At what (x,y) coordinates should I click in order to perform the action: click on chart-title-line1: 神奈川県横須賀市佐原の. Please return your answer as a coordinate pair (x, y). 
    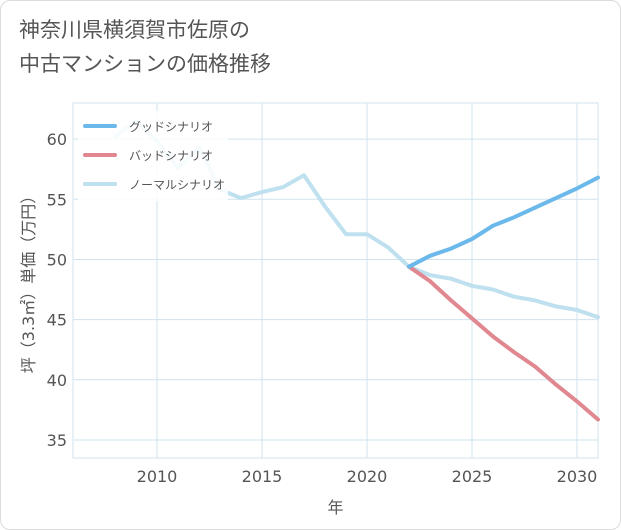
    Looking at the image, I should click on (134, 30).